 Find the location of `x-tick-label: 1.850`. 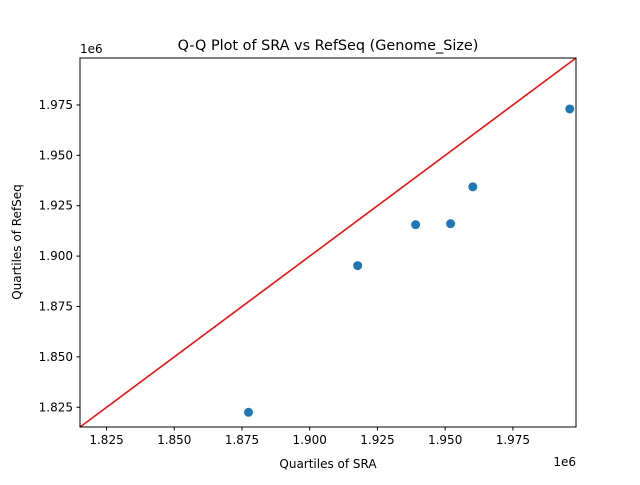

x-tick-label: 1.850 is located at coordinates (174, 440).